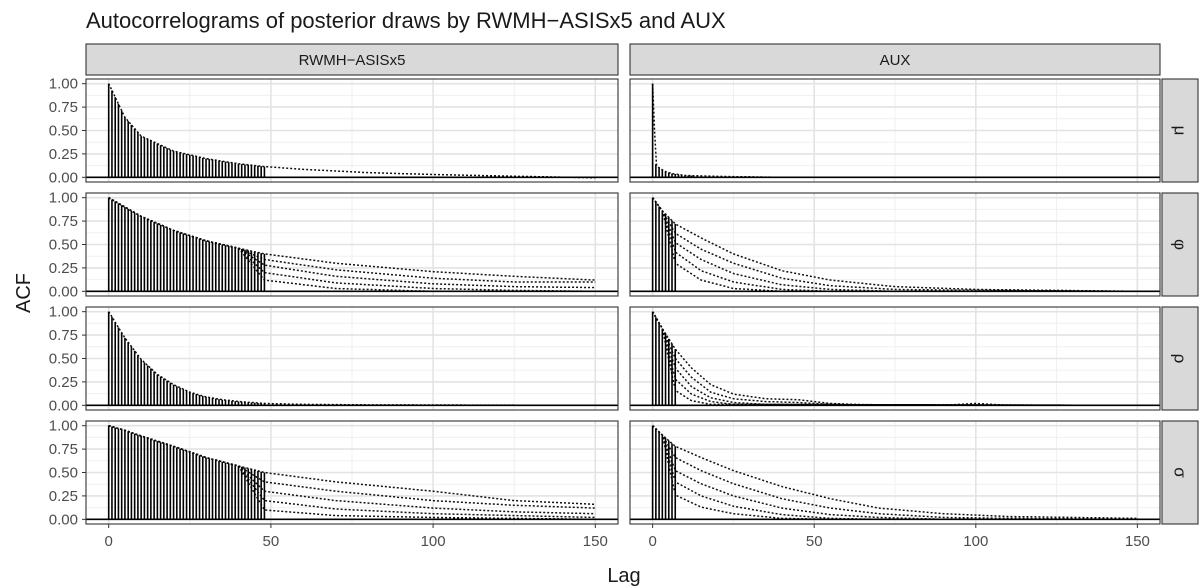 The image size is (1200, 588). I want to click on row-strip-label: φ, so click(1180, 244).